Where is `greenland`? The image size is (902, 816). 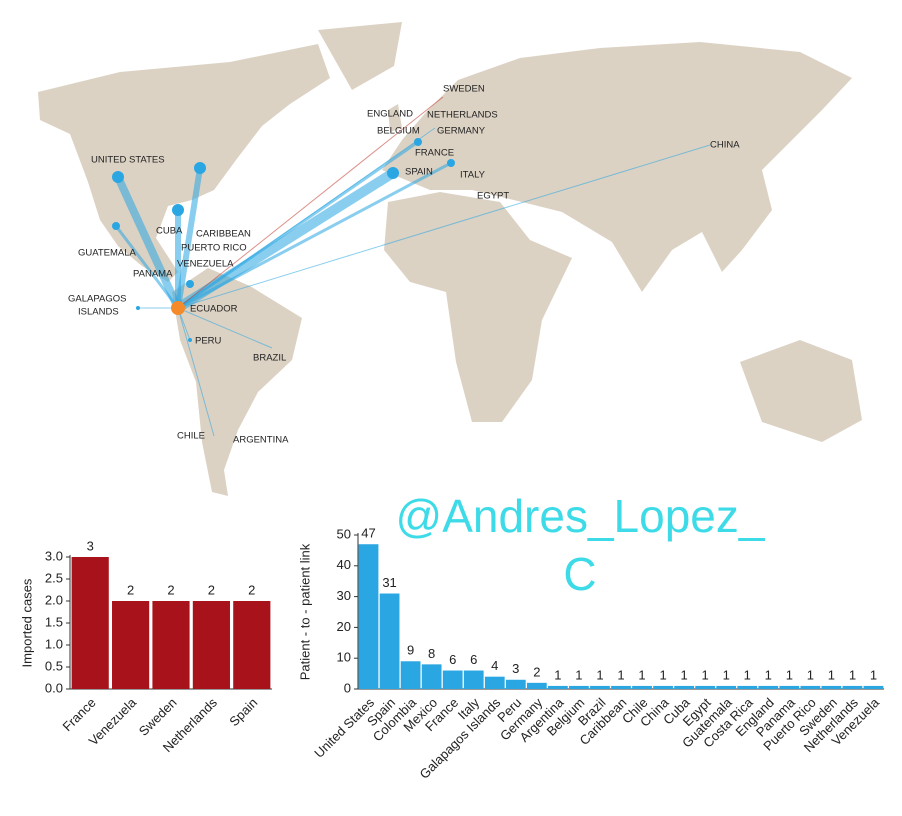
greenland is located at coordinates (360, 56).